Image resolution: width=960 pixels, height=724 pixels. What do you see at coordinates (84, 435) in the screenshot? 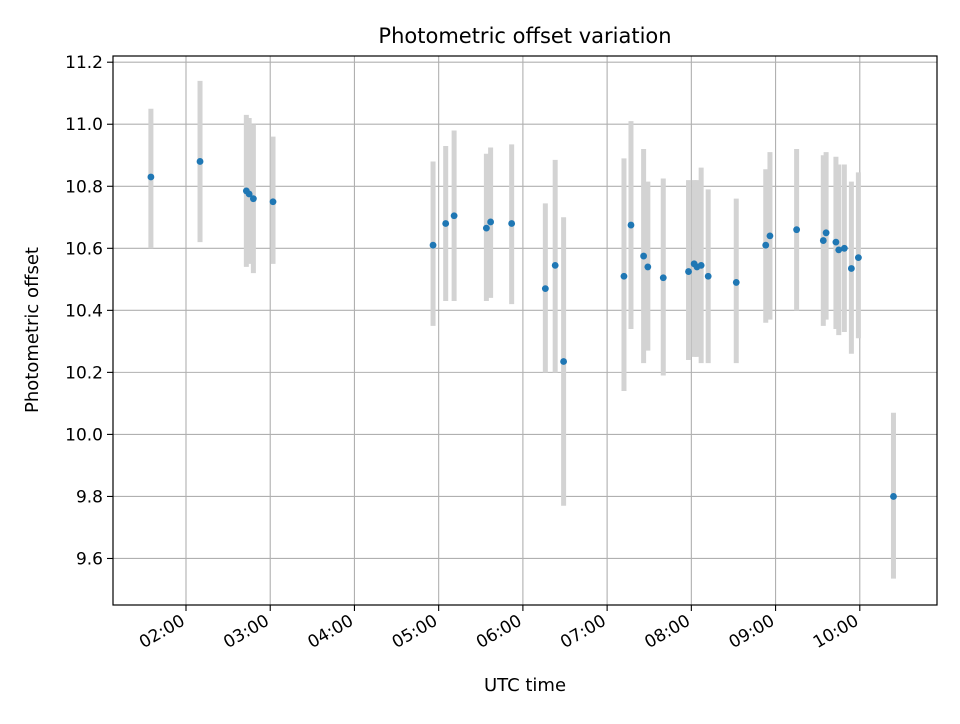
I see `y-tick-label: 10.0` at bounding box center [84, 435].